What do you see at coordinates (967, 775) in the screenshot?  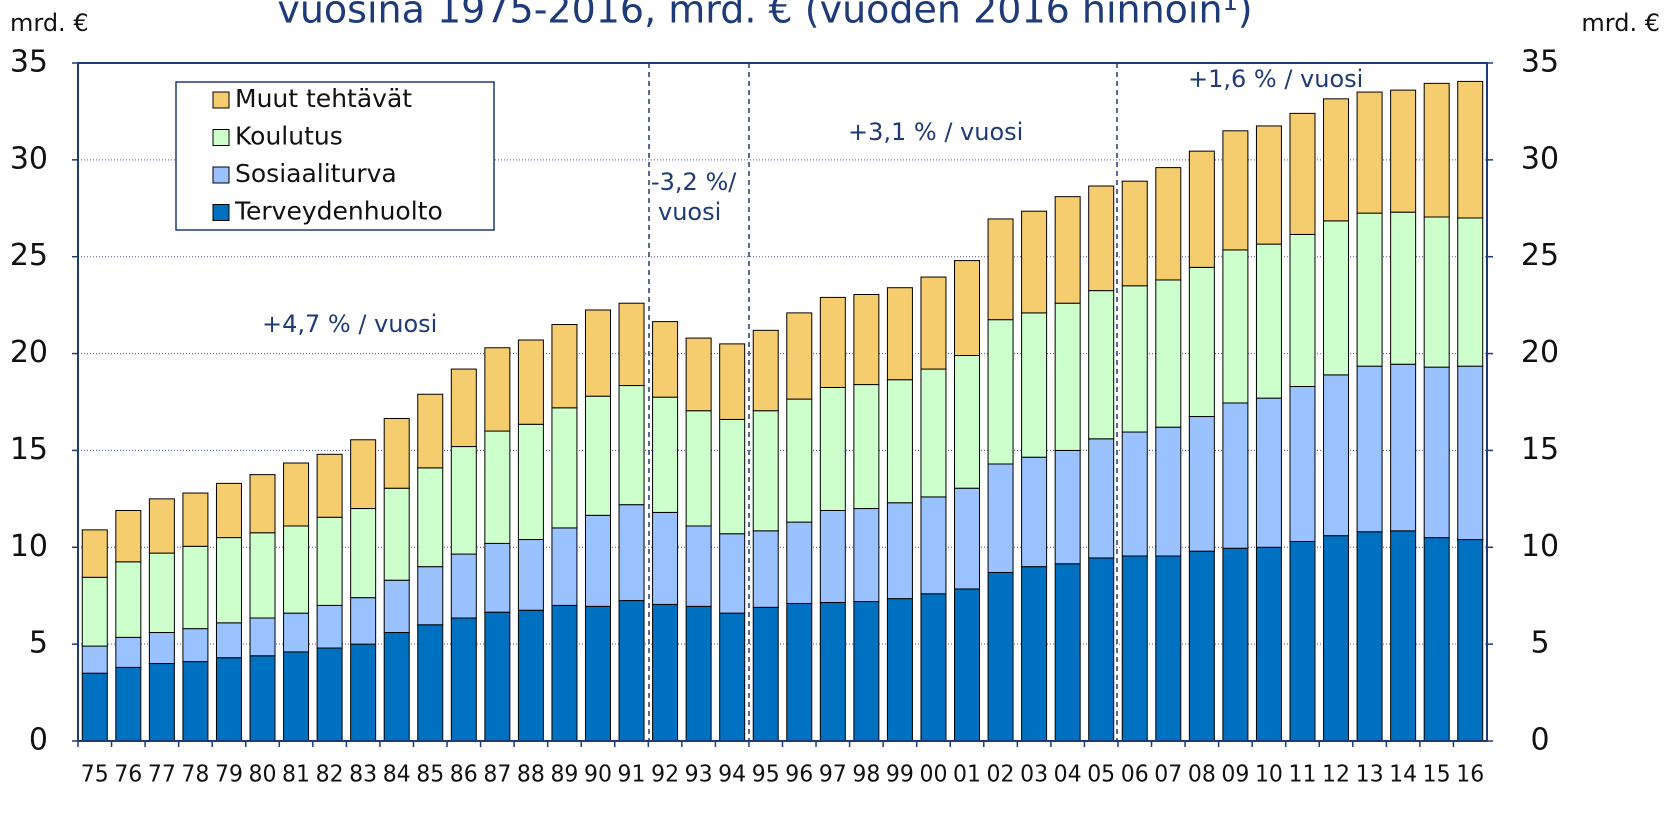 I see `x-tick-label: 01` at bounding box center [967, 775].